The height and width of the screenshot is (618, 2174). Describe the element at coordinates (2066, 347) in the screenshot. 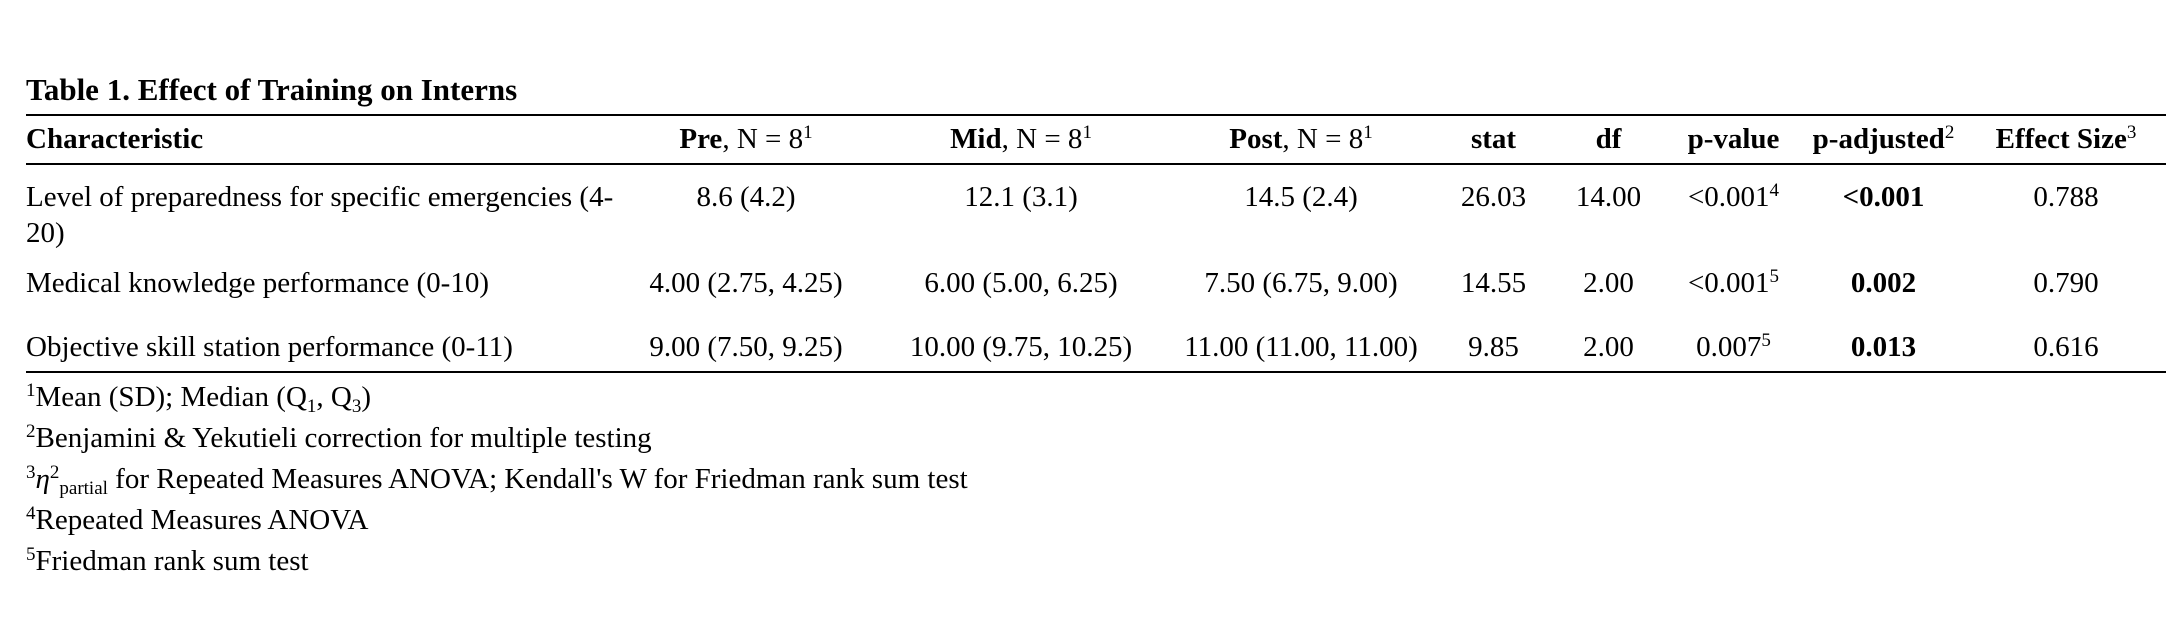

I see `cell-effect-size: 0.616` at that location.